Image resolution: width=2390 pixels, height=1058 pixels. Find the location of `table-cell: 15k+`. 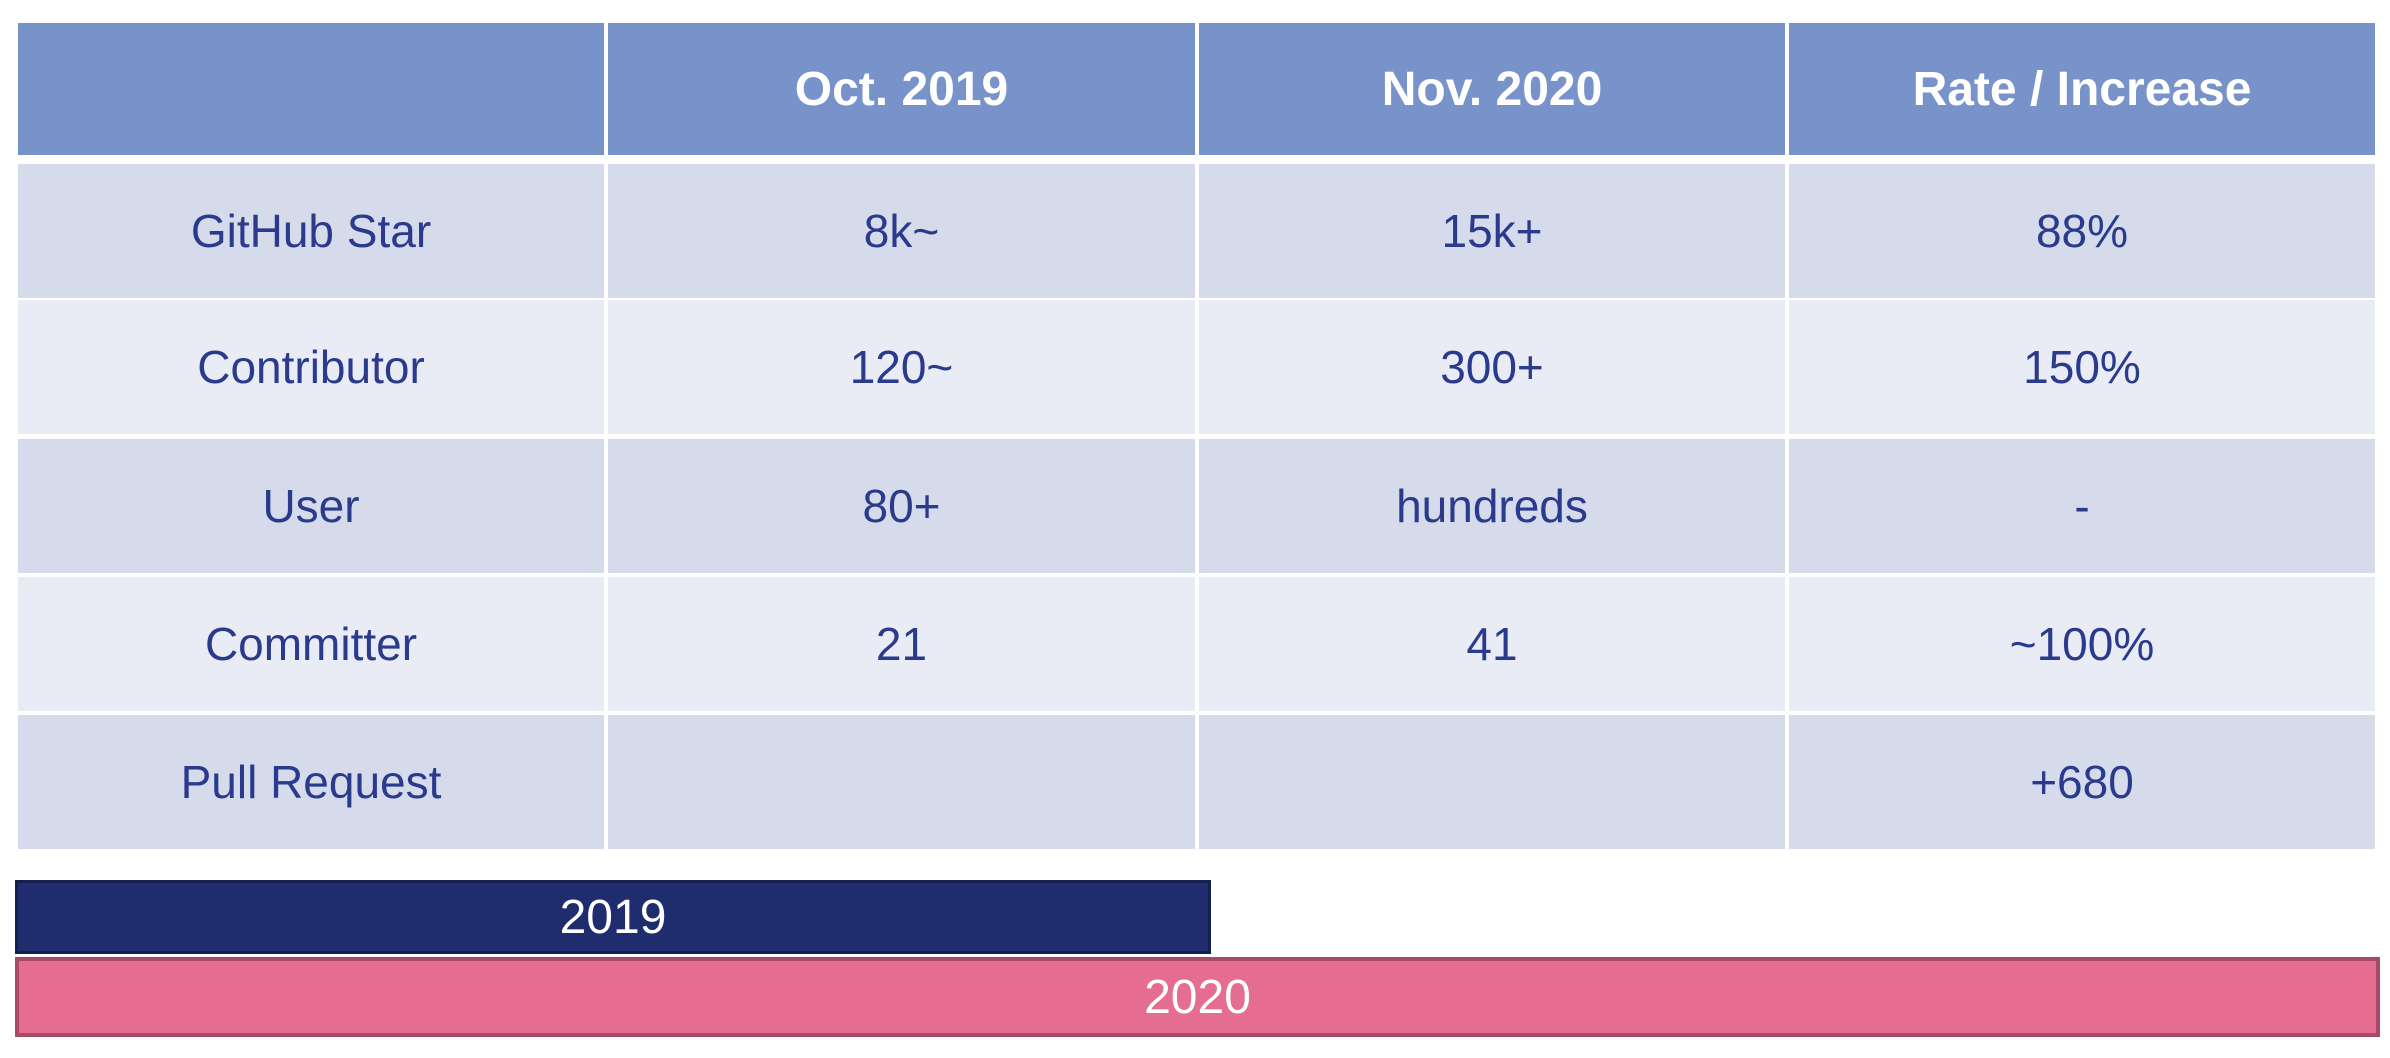

table-cell: 15k+ is located at coordinates (1492, 231).